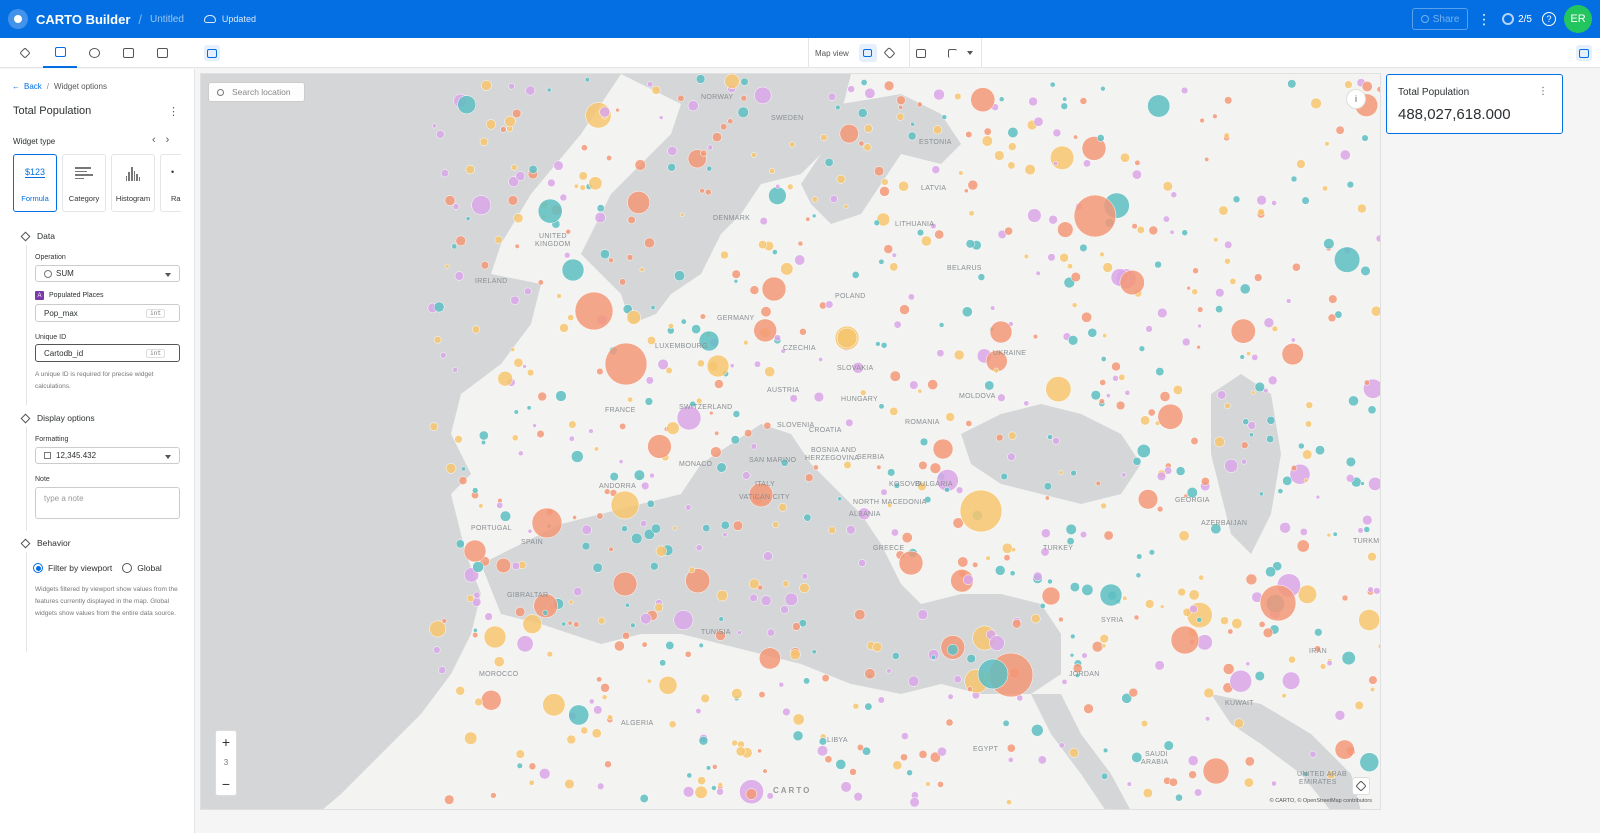  Describe the element at coordinates (107, 503) in the screenshot. I see `note-input: type a note` at that location.